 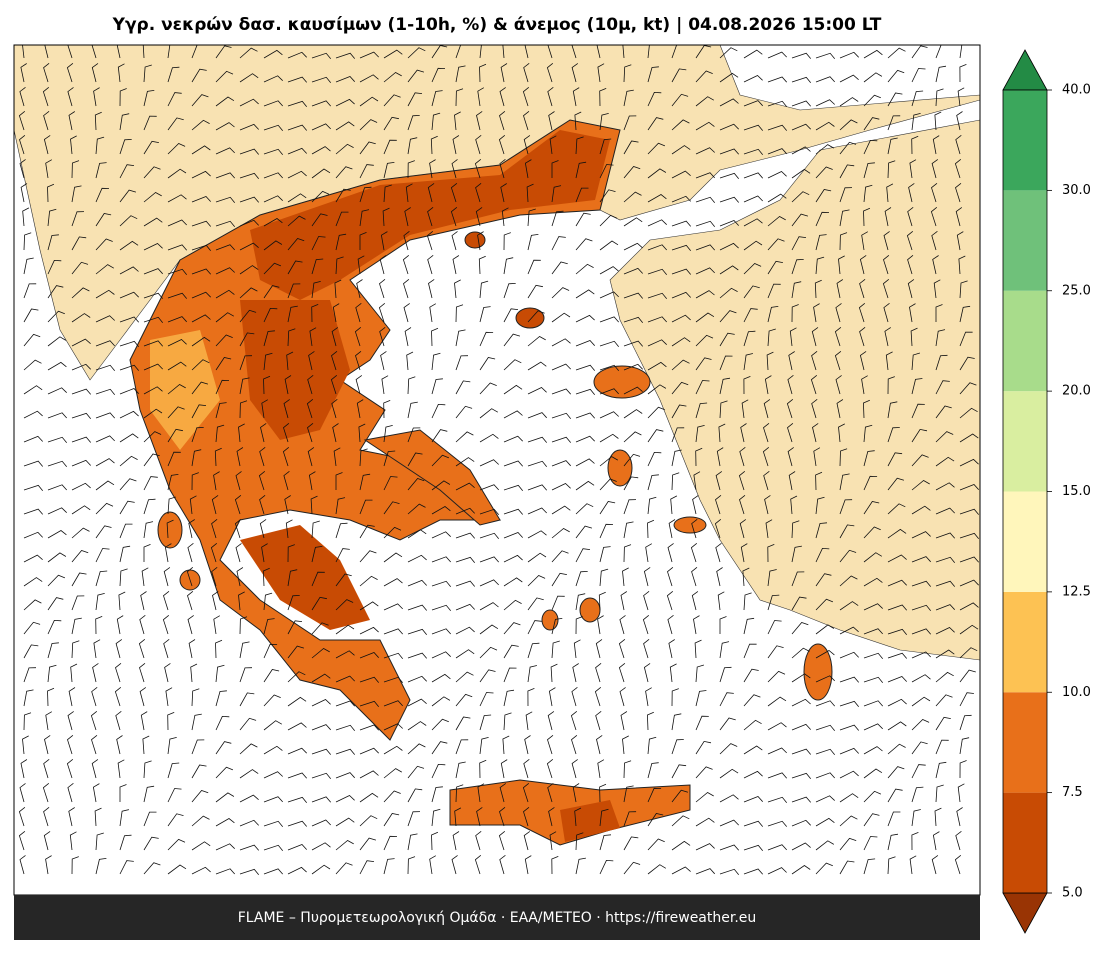 I want to click on island-chios, so click(x=620, y=468).